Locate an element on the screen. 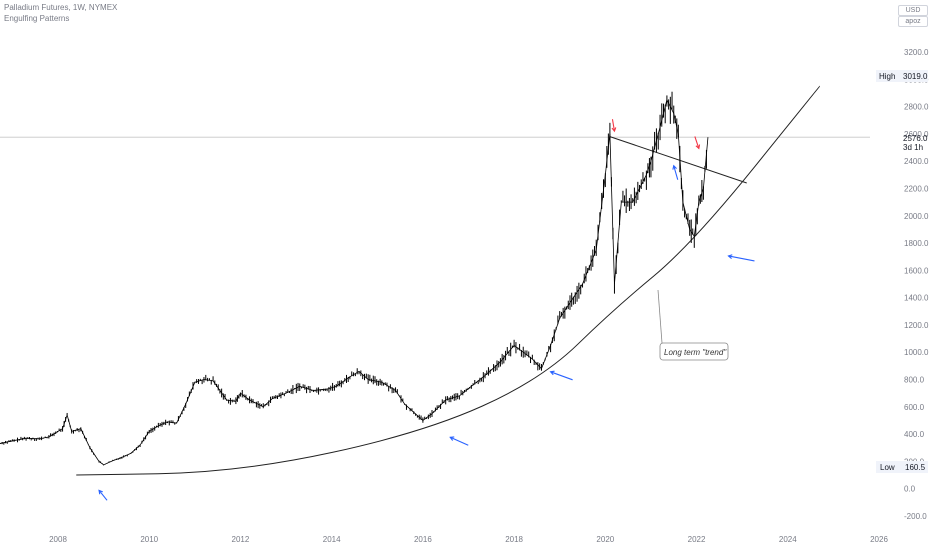 The image size is (932, 550). callout-pointer is located at coordinates (660, 316).